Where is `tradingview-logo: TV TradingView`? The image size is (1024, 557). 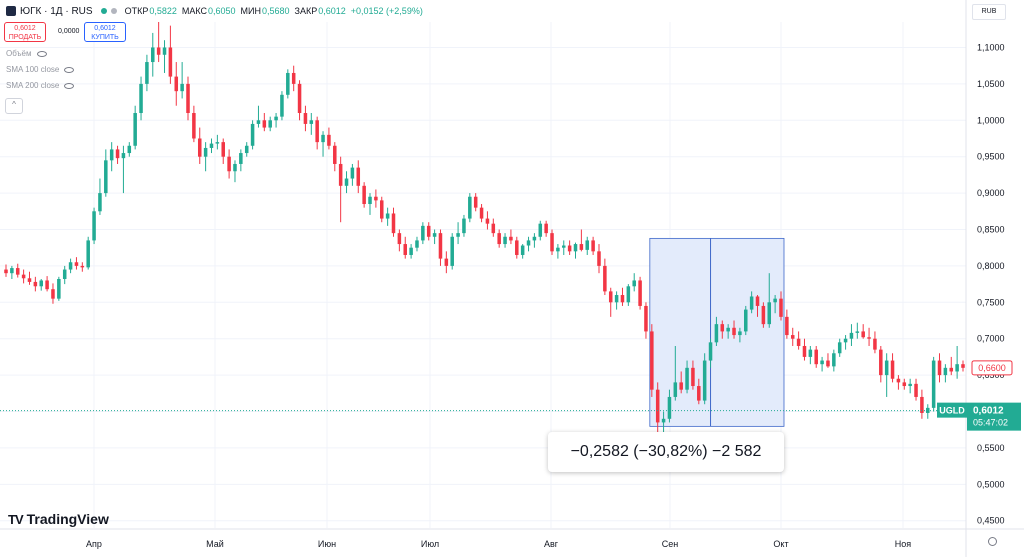
tradingview-logo: TV TradingView is located at coordinates (58, 519).